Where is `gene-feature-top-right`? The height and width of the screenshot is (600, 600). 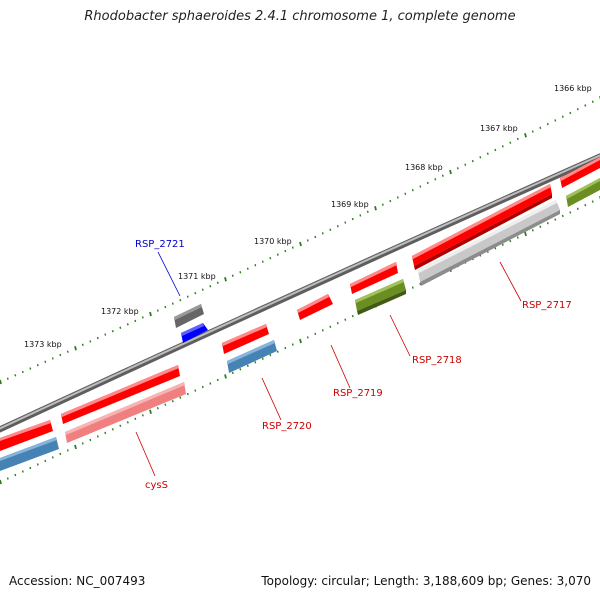 gene-feature-top-right is located at coordinates (580, 182).